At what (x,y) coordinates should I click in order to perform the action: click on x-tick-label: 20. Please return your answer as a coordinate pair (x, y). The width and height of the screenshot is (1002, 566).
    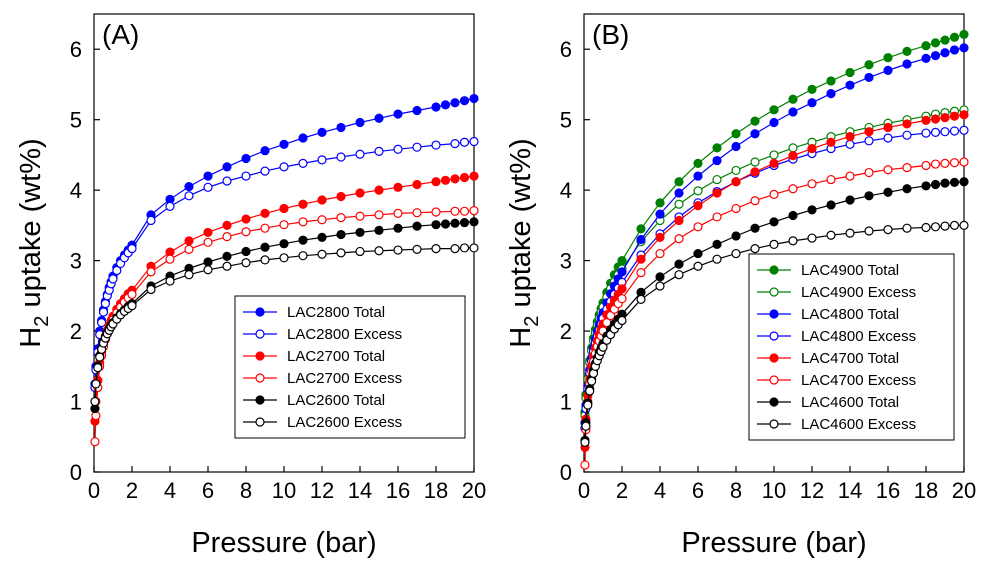
    Looking at the image, I should click on (964, 490).